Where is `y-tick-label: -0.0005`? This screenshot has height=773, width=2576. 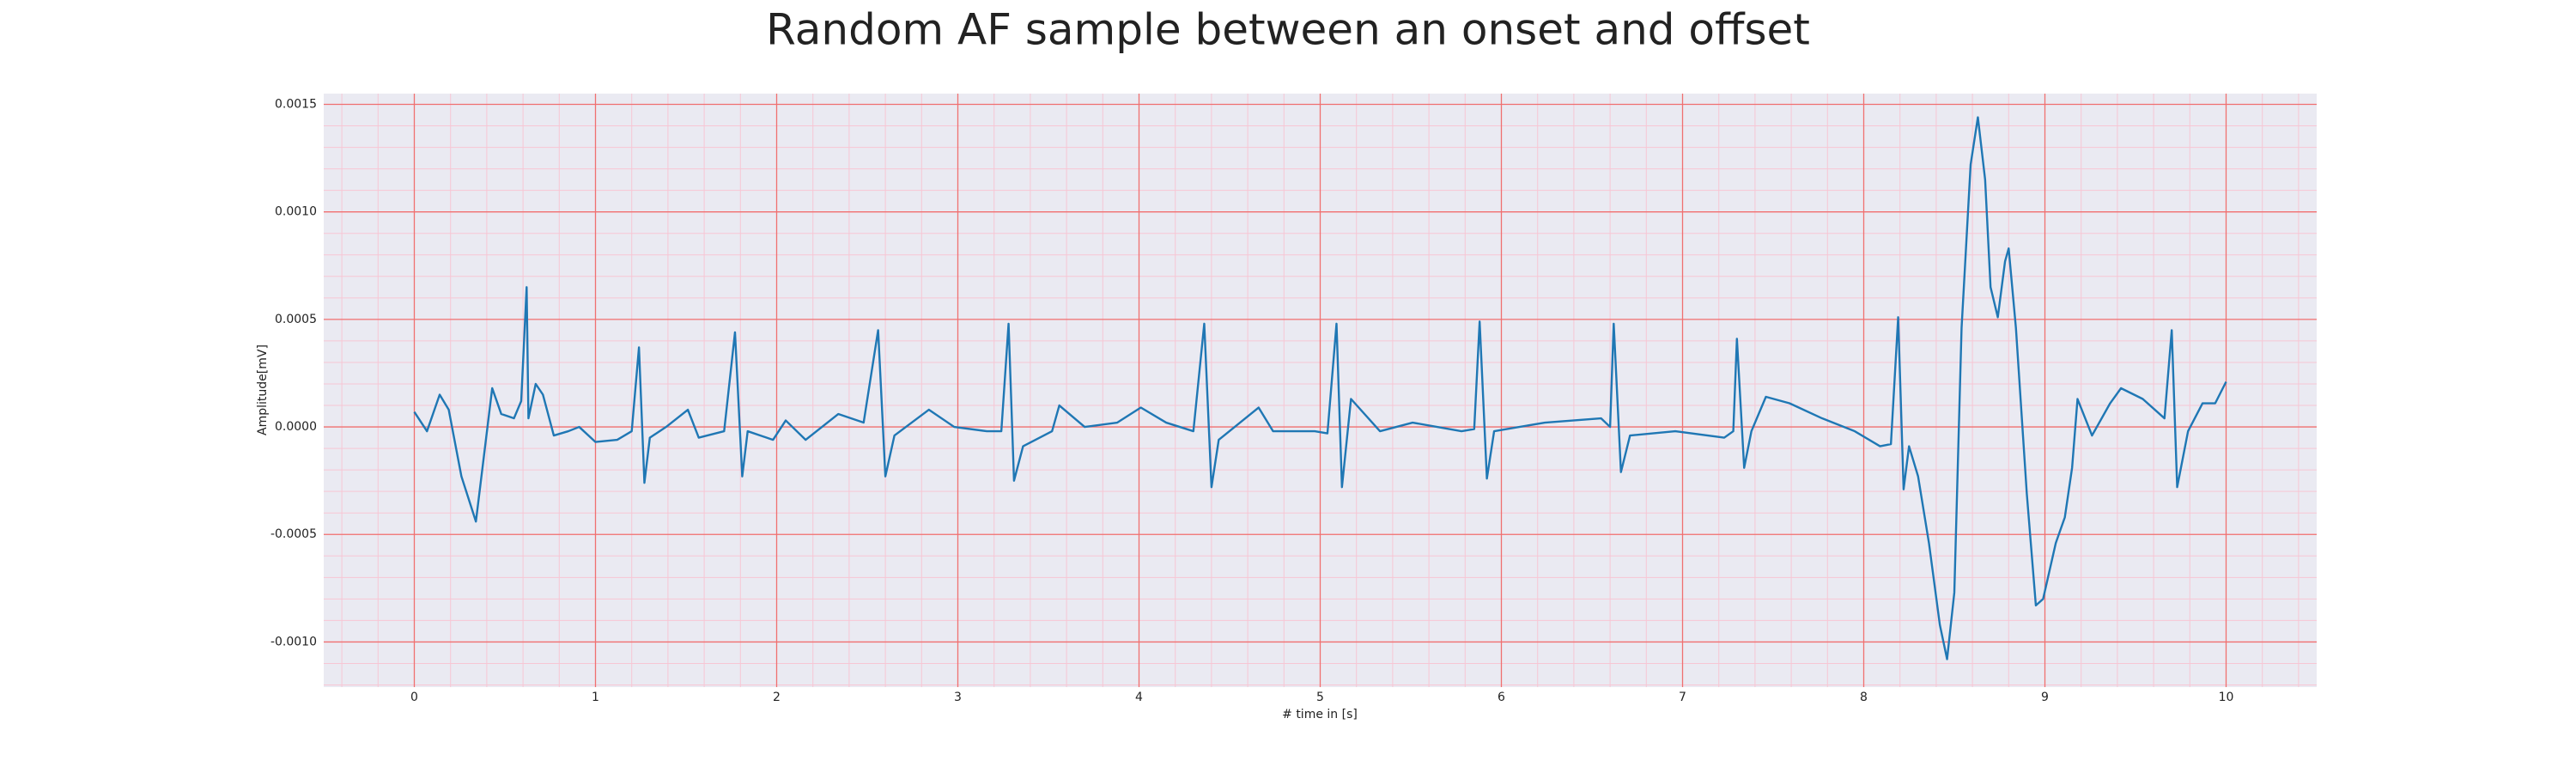
y-tick-label: -0.0005 is located at coordinates (293, 534).